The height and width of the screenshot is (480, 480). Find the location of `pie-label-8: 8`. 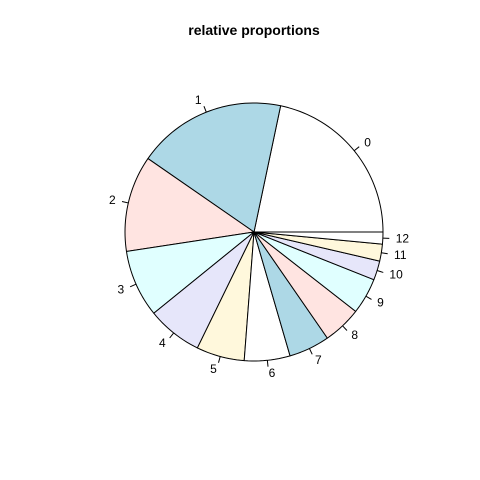

pie-label-8: 8 is located at coordinates (354, 335).